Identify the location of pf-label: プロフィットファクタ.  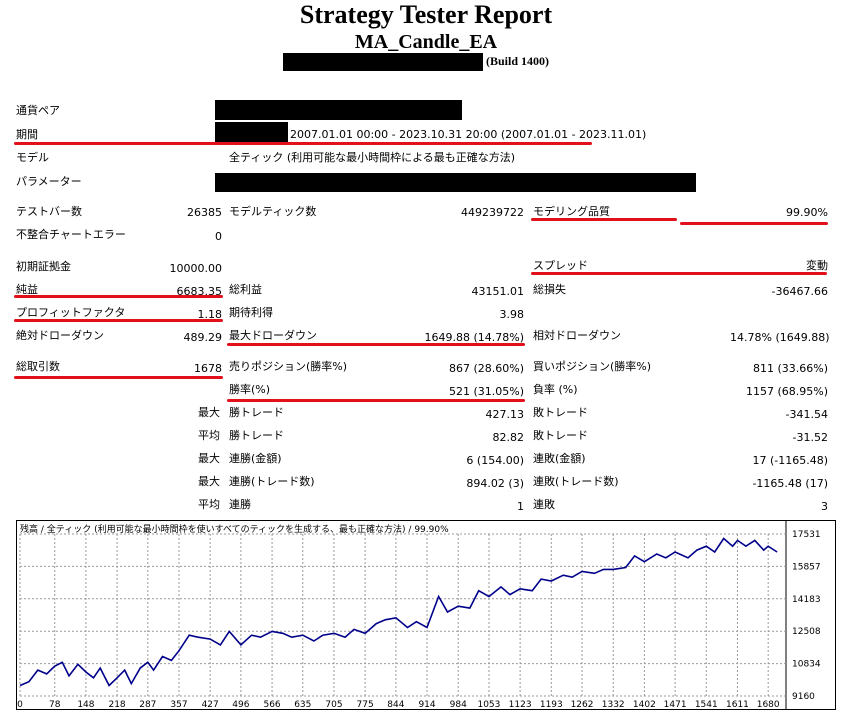
(71, 312).